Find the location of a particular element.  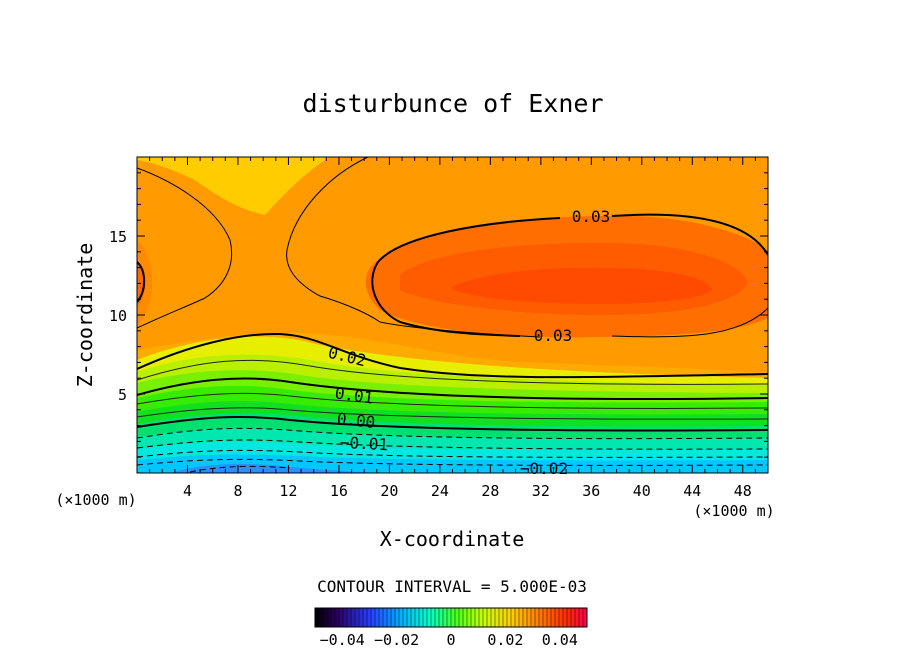

colorbar-tick-label: −0.04 is located at coordinates (342, 640).